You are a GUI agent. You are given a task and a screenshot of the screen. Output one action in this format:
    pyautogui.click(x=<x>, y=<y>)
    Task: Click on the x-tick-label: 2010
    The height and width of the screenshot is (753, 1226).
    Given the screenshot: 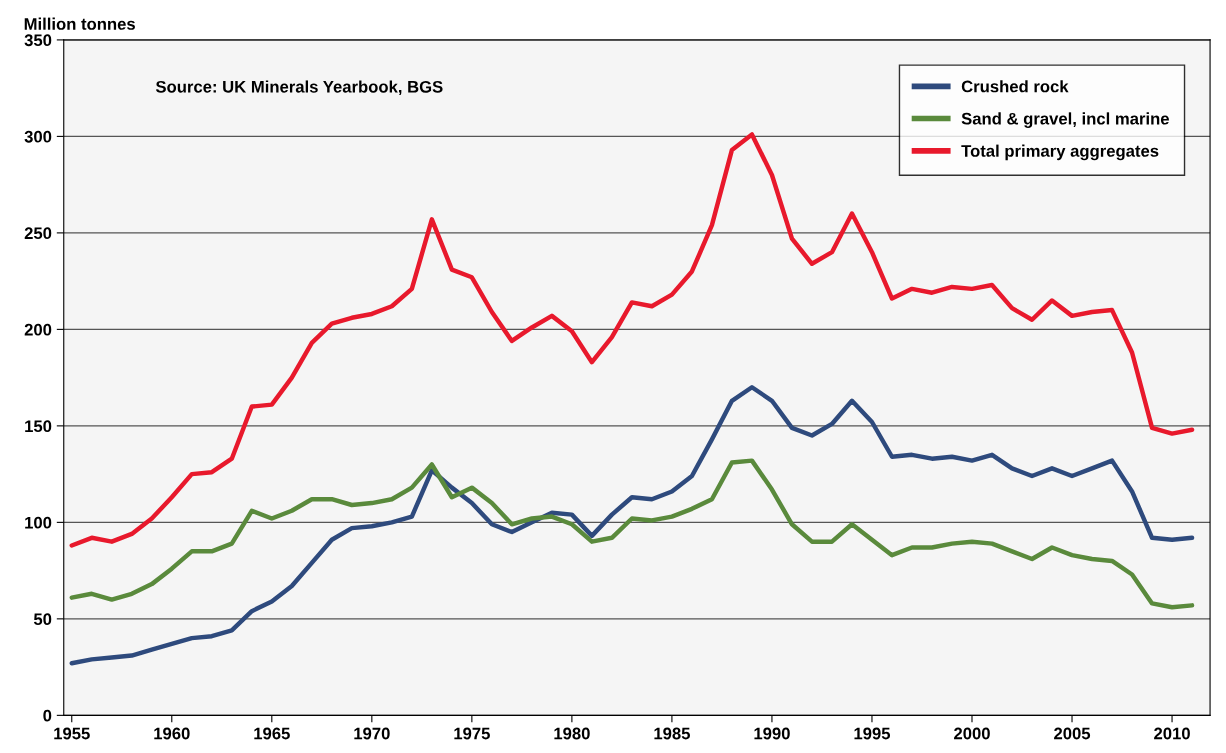 What is the action you would take?
    pyautogui.click(x=1172, y=733)
    